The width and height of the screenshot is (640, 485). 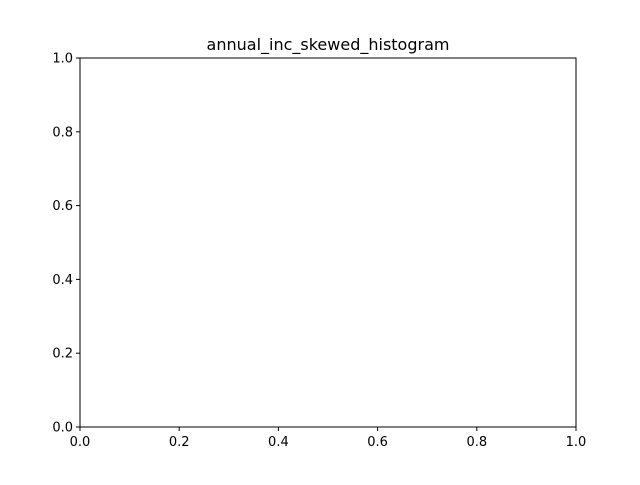 What do you see at coordinates (328, 438) in the screenshot?
I see `x-axis-ticks: 0.0 0.2 0.4 0.6 0.8 1.0` at bounding box center [328, 438].